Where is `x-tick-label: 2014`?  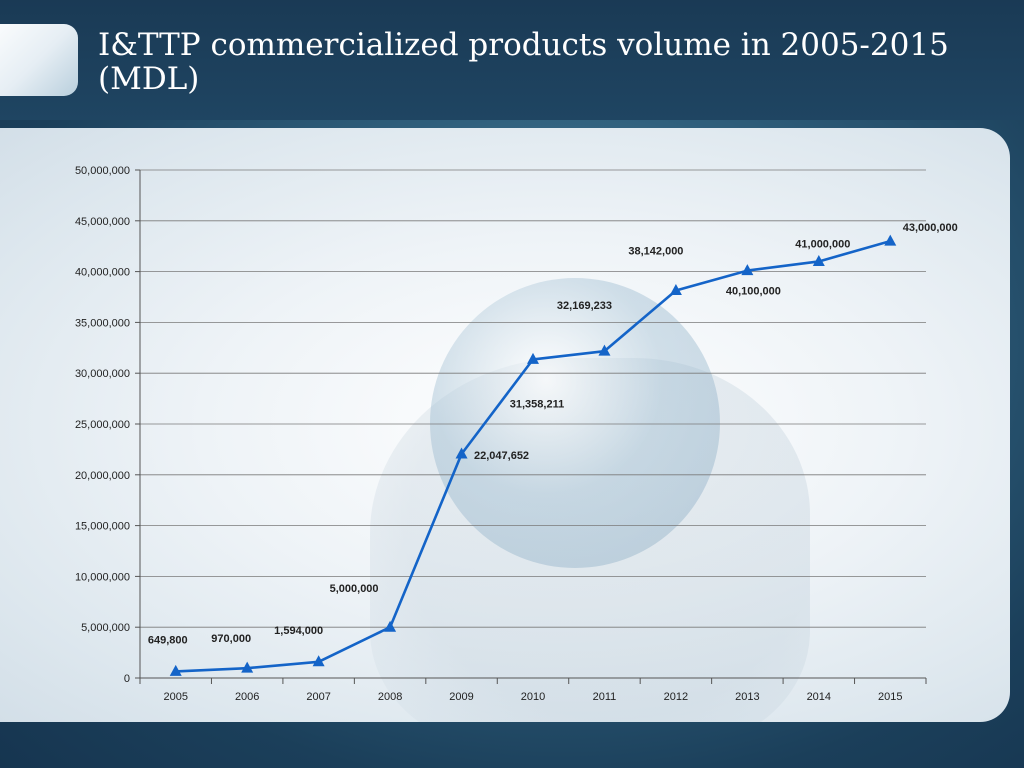
x-tick-label: 2014 is located at coordinates (819, 697).